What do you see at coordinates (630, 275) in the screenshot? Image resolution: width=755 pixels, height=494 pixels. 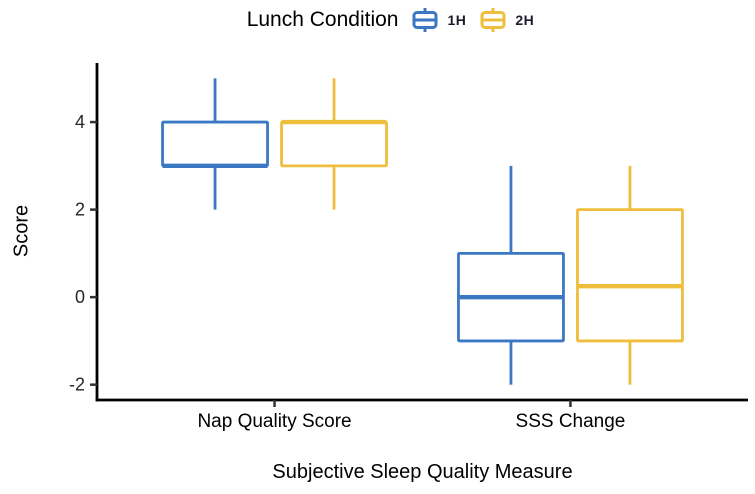 I see `box-sss-change-2h` at bounding box center [630, 275].